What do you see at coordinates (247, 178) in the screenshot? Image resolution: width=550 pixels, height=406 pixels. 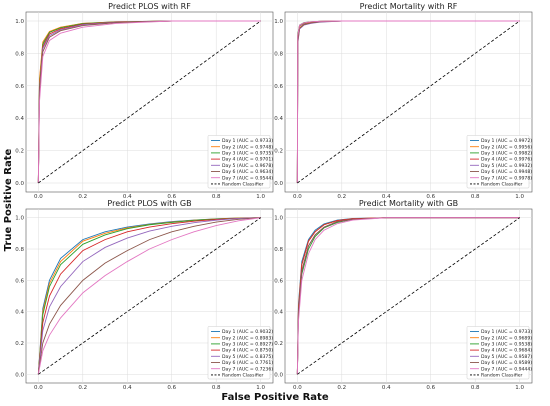 I see `legend-entry: Day 7 (AUC = 0.9544)` at bounding box center [247, 178].